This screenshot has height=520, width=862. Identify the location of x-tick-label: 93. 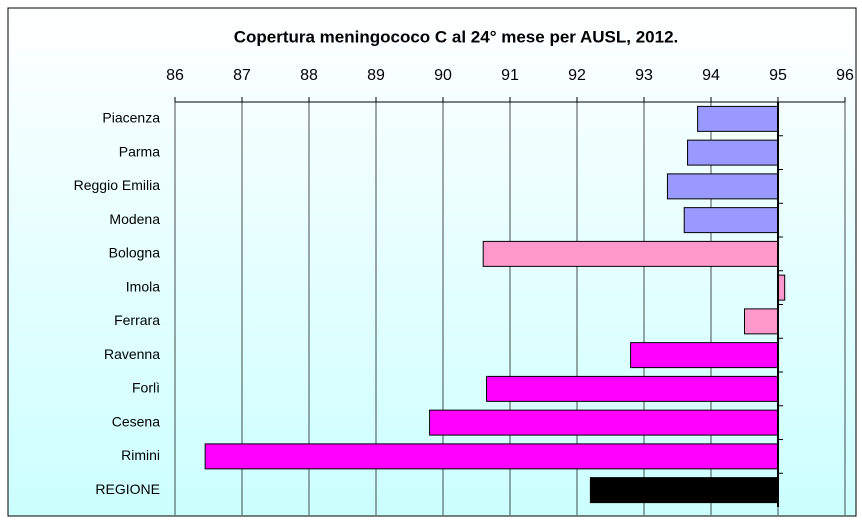
(644, 75).